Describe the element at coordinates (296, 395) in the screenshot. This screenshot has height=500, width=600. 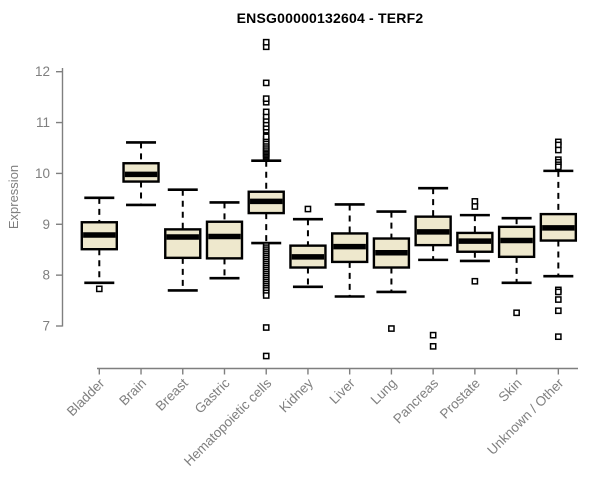
I see `x-tick-label: Kidney` at that location.